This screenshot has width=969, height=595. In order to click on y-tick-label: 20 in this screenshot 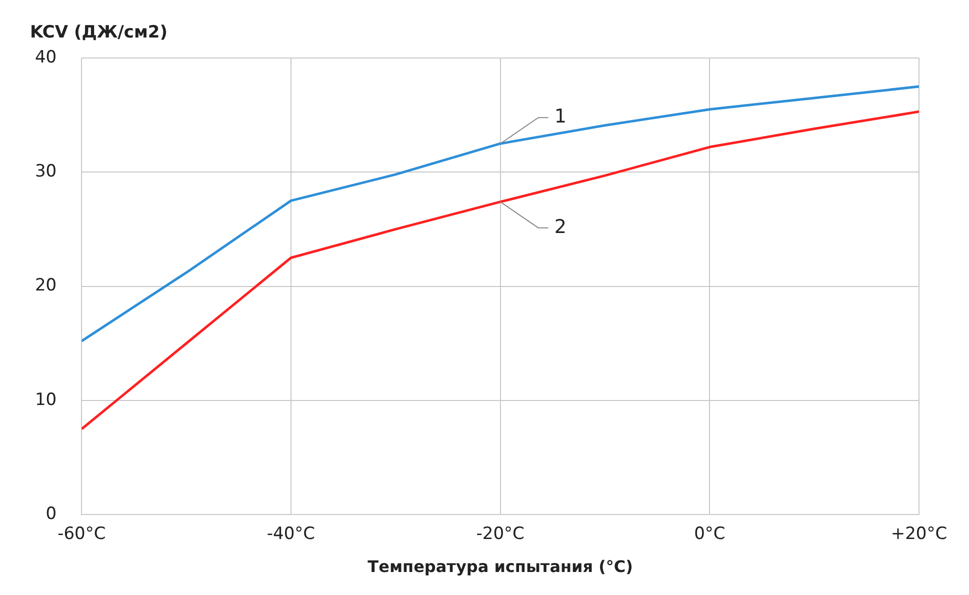, I will do `click(45, 286)`.